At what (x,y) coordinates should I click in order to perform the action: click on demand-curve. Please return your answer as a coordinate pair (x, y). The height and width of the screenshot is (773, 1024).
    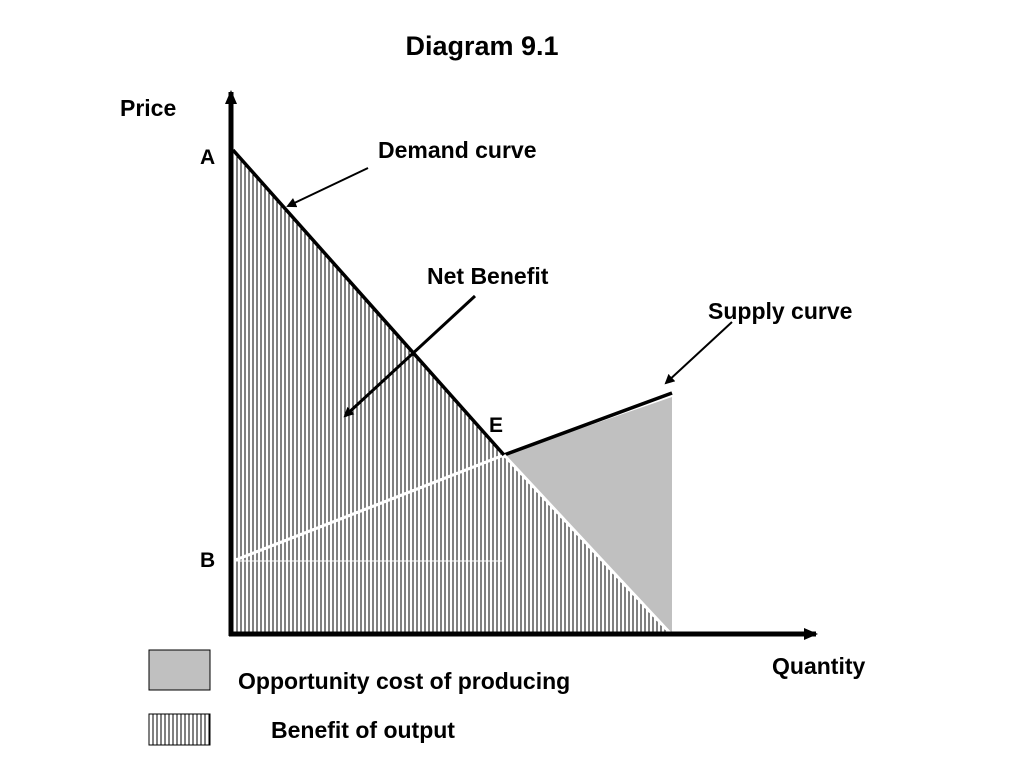
    Looking at the image, I should click on (368, 302).